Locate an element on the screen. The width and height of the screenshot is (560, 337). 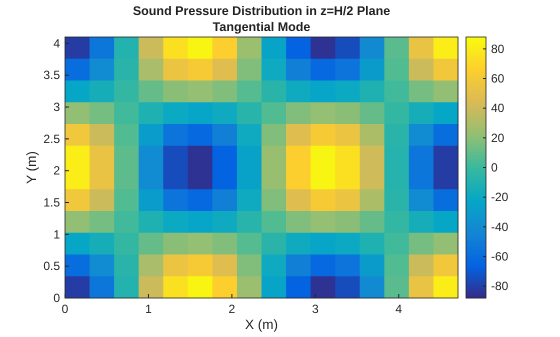
color-bar-label: 20 is located at coordinates (498, 137).